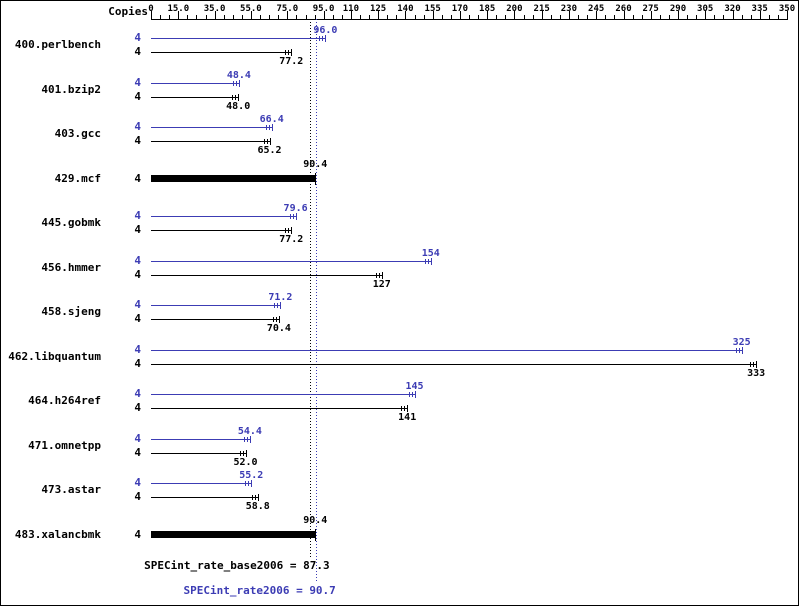  What do you see at coordinates (741, 342) in the screenshot?
I see `bar-value-peak: 325` at bounding box center [741, 342].